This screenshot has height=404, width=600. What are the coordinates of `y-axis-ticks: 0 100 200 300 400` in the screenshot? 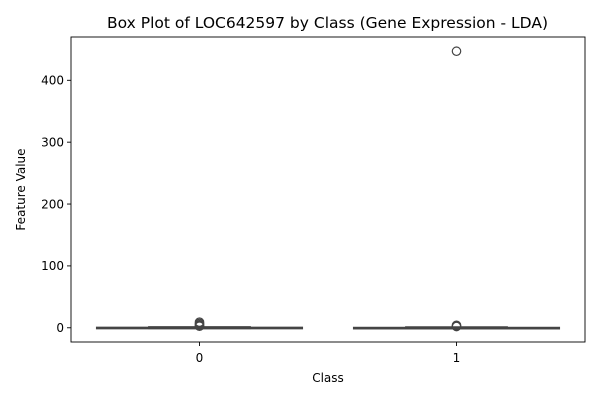 It's located at (56, 204).